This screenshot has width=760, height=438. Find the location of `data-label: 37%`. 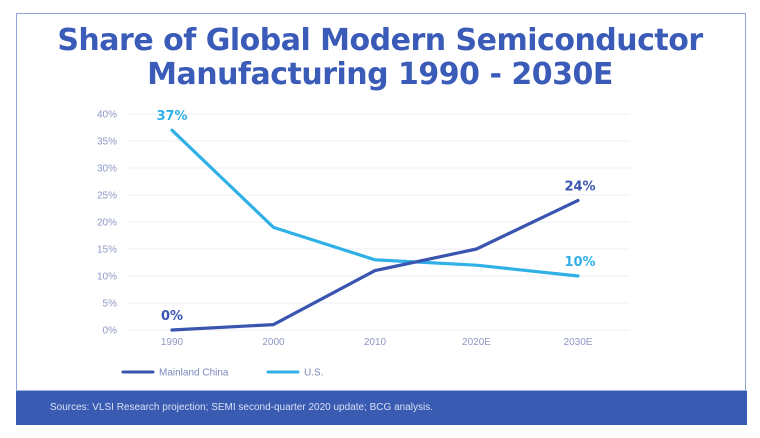

data-label: 37% is located at coordinates (171, 116).